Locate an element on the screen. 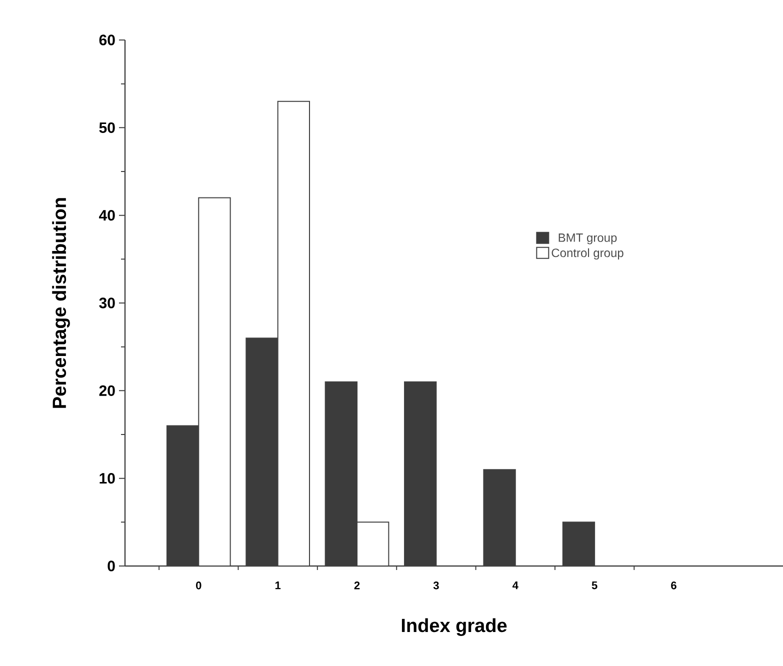 The image size is (783, 666). y-axis-title: Percentage distribution is located at coordinates (61, 303).